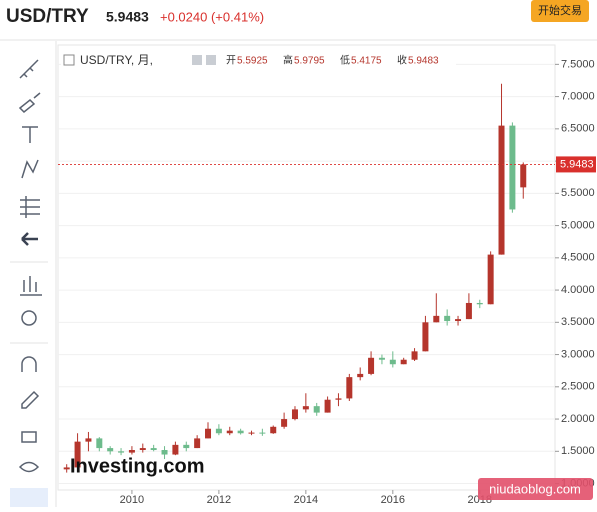 The height and width of the screenshot is (512, 597). What do you see at coordinates (30, 207) in the screenshot?
I see `tool-fib` at bounding box center [30, 207].